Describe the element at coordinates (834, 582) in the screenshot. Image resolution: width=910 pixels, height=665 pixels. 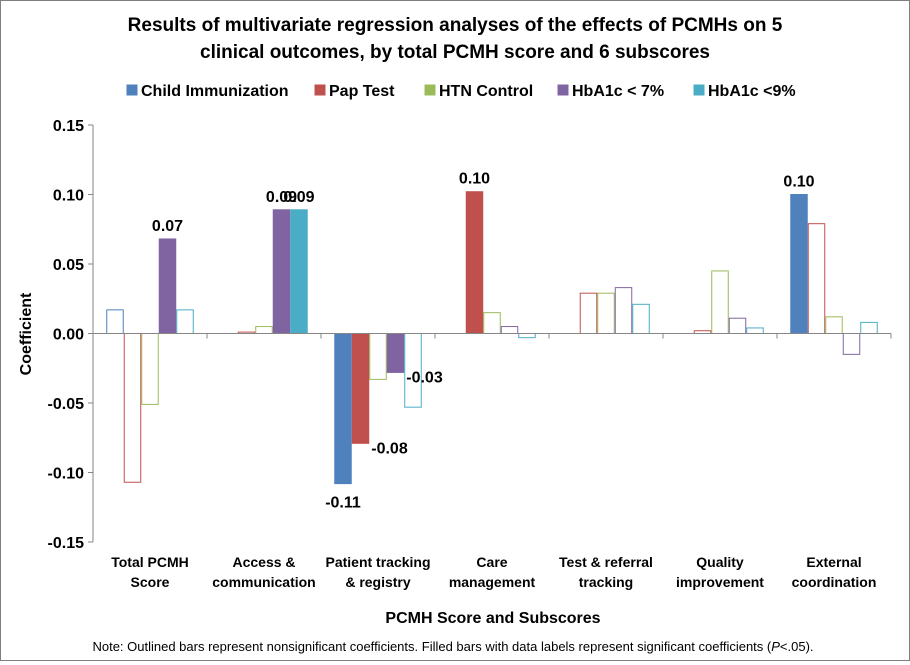
I see `x-category-label: coordination` at that location.